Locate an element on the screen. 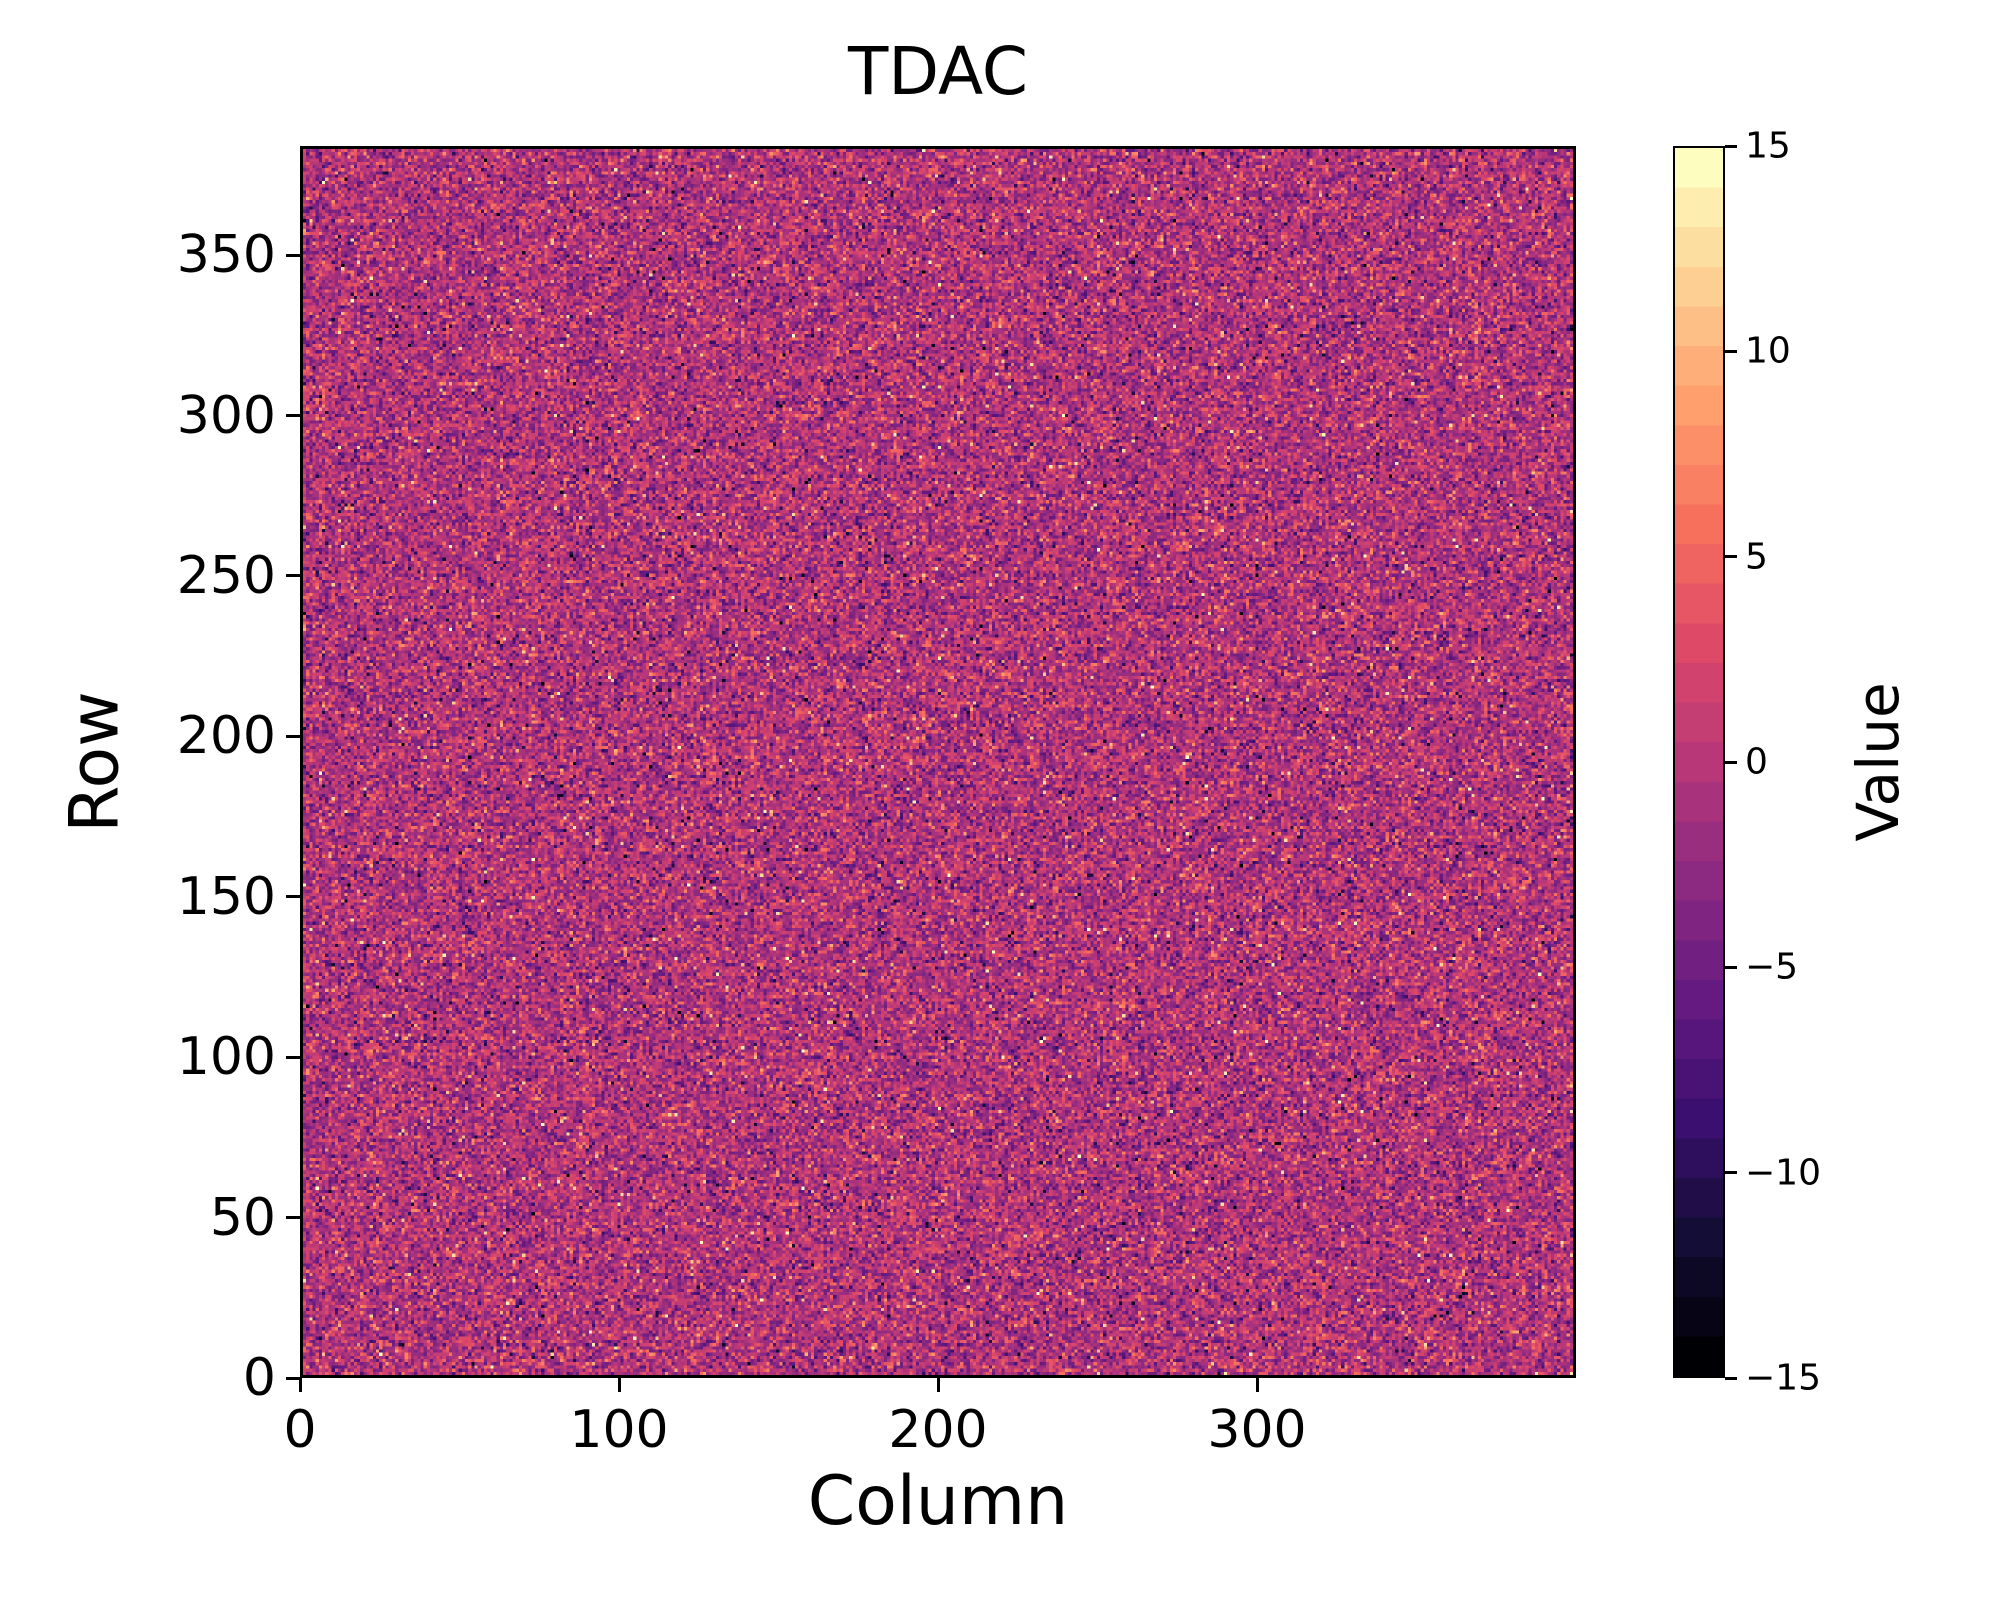 The image size is (2000, 1600). x-axis-label: Column is located at coordinates (938, 1501).